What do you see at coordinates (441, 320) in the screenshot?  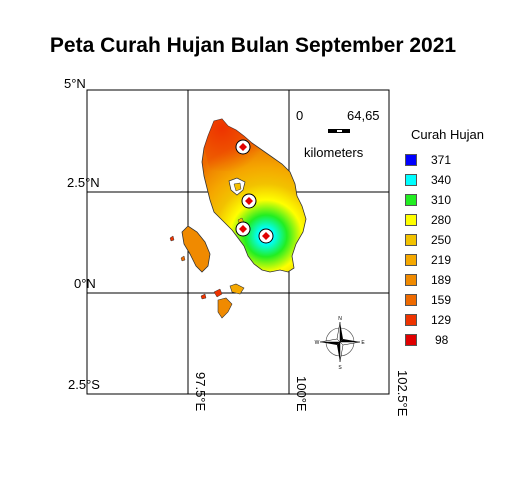 I see `legend-label: 129` at bounding box center [441, 320].